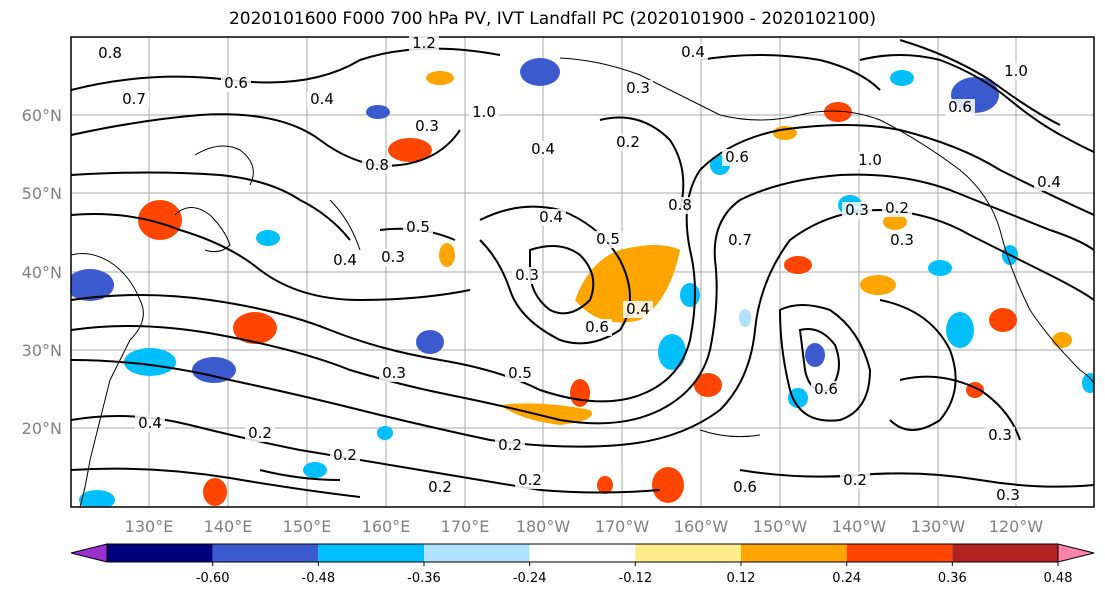 The height and width of the screenshot is (601, 1105). I want to click on contour-label: 1.2, so click(424, 43).